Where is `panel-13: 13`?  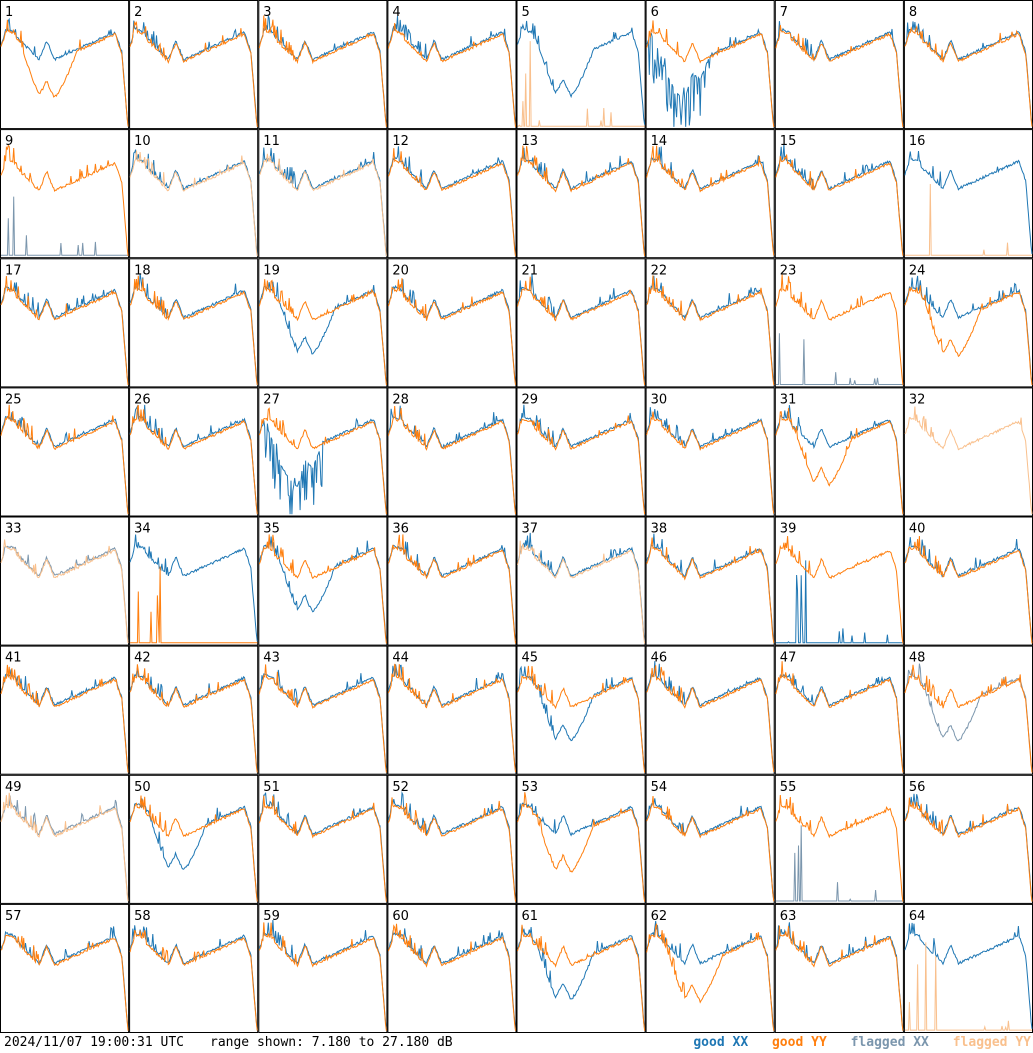
panel-13: 13 is located at coordinates (581, 194).